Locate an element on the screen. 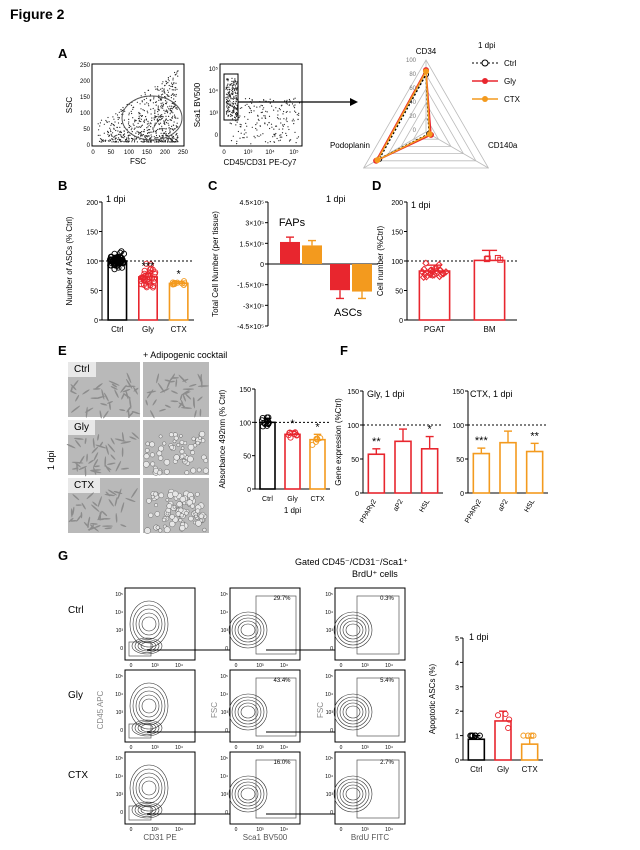  micro-label-ctx: CTX is located at coordinates (84, 485).